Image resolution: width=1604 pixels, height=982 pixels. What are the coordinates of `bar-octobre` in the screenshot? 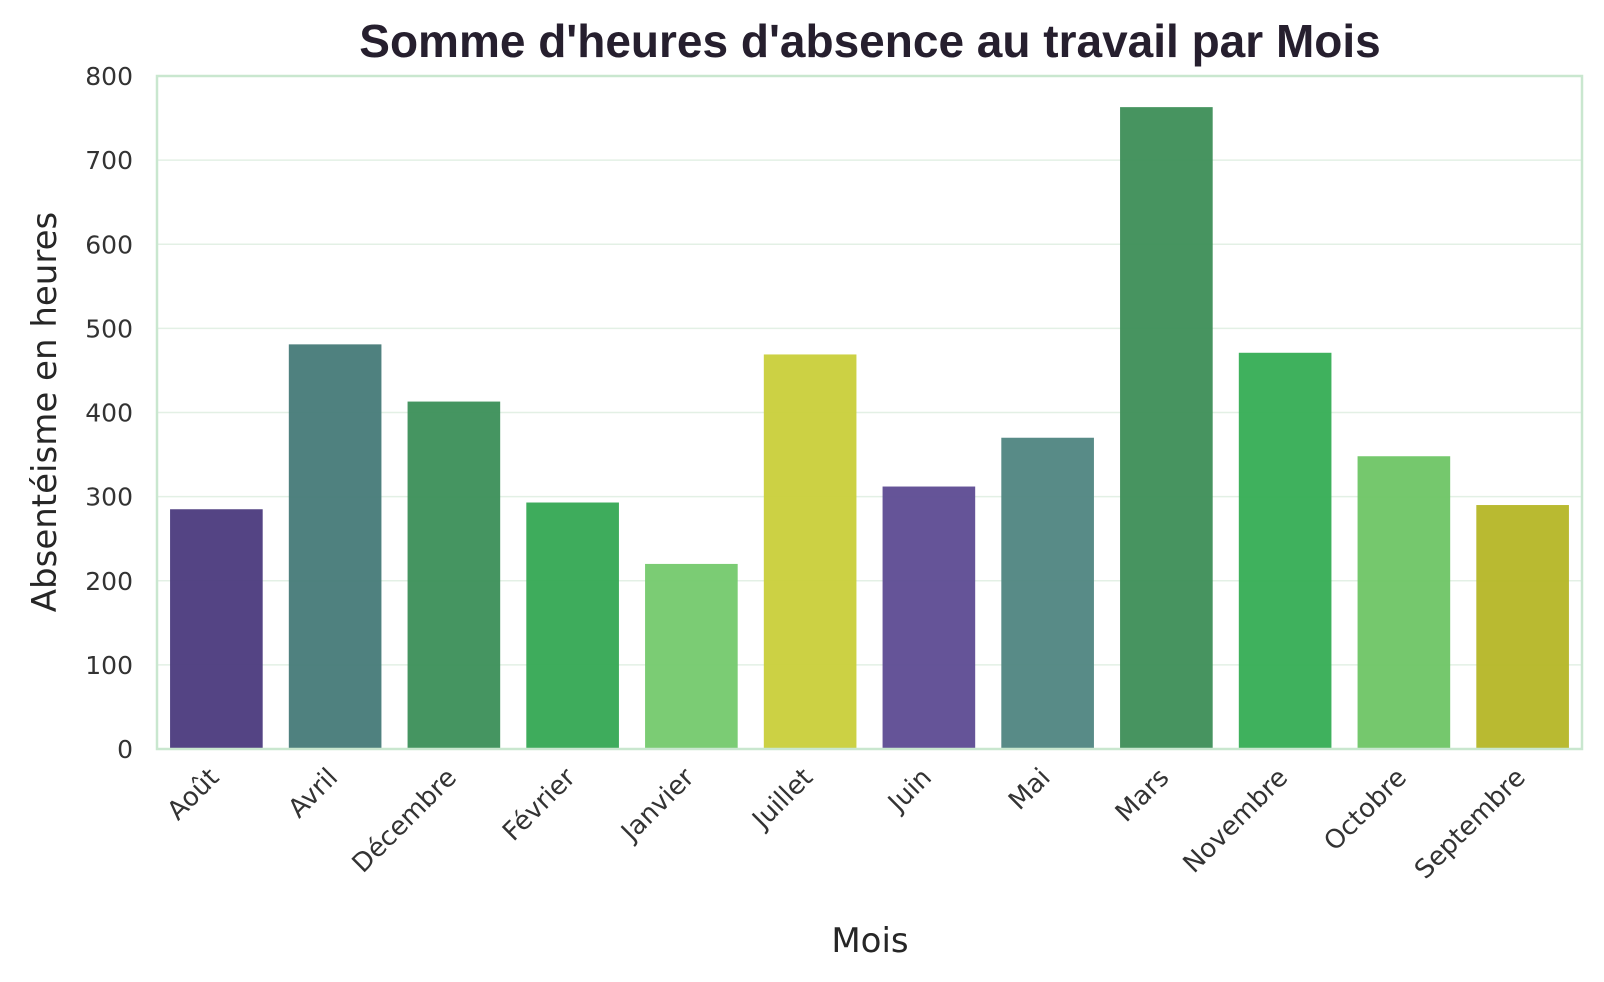 It's located at (1404, 602).